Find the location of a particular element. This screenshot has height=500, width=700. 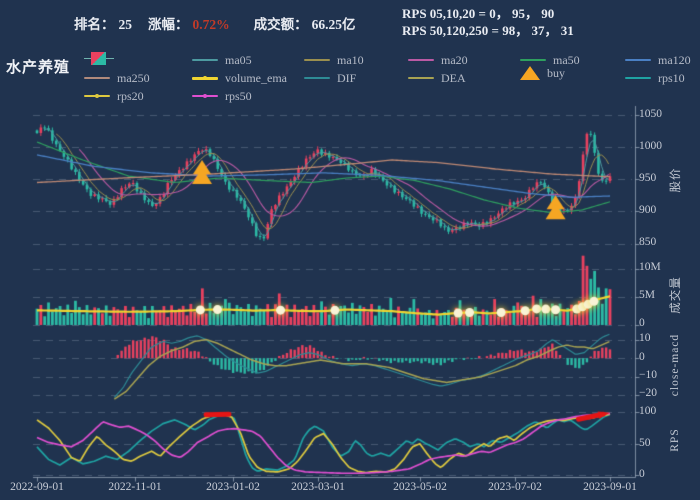

legend-item-buy: buy is located at coordinates (542, 73).